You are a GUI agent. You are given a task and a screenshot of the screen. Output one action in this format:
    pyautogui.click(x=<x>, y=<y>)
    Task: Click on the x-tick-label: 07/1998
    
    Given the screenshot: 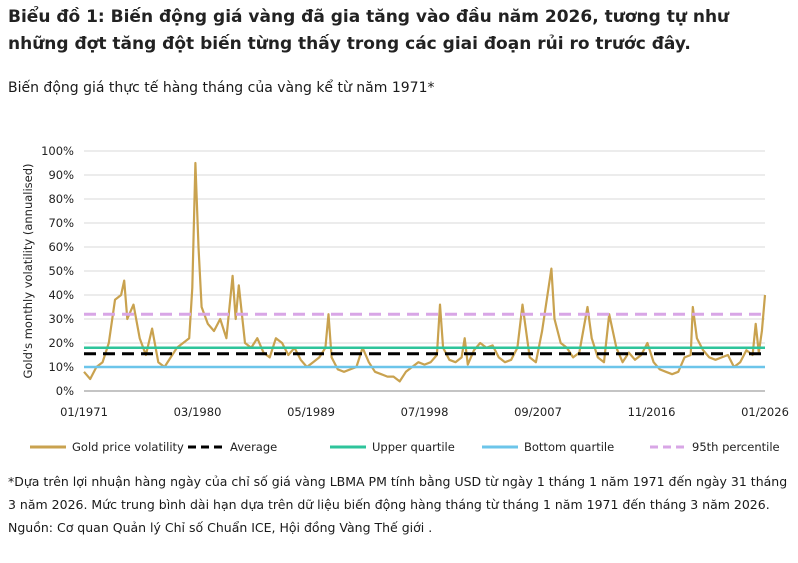 What is the action you would take?
    pyautogui.click(x=425, y=412)
    